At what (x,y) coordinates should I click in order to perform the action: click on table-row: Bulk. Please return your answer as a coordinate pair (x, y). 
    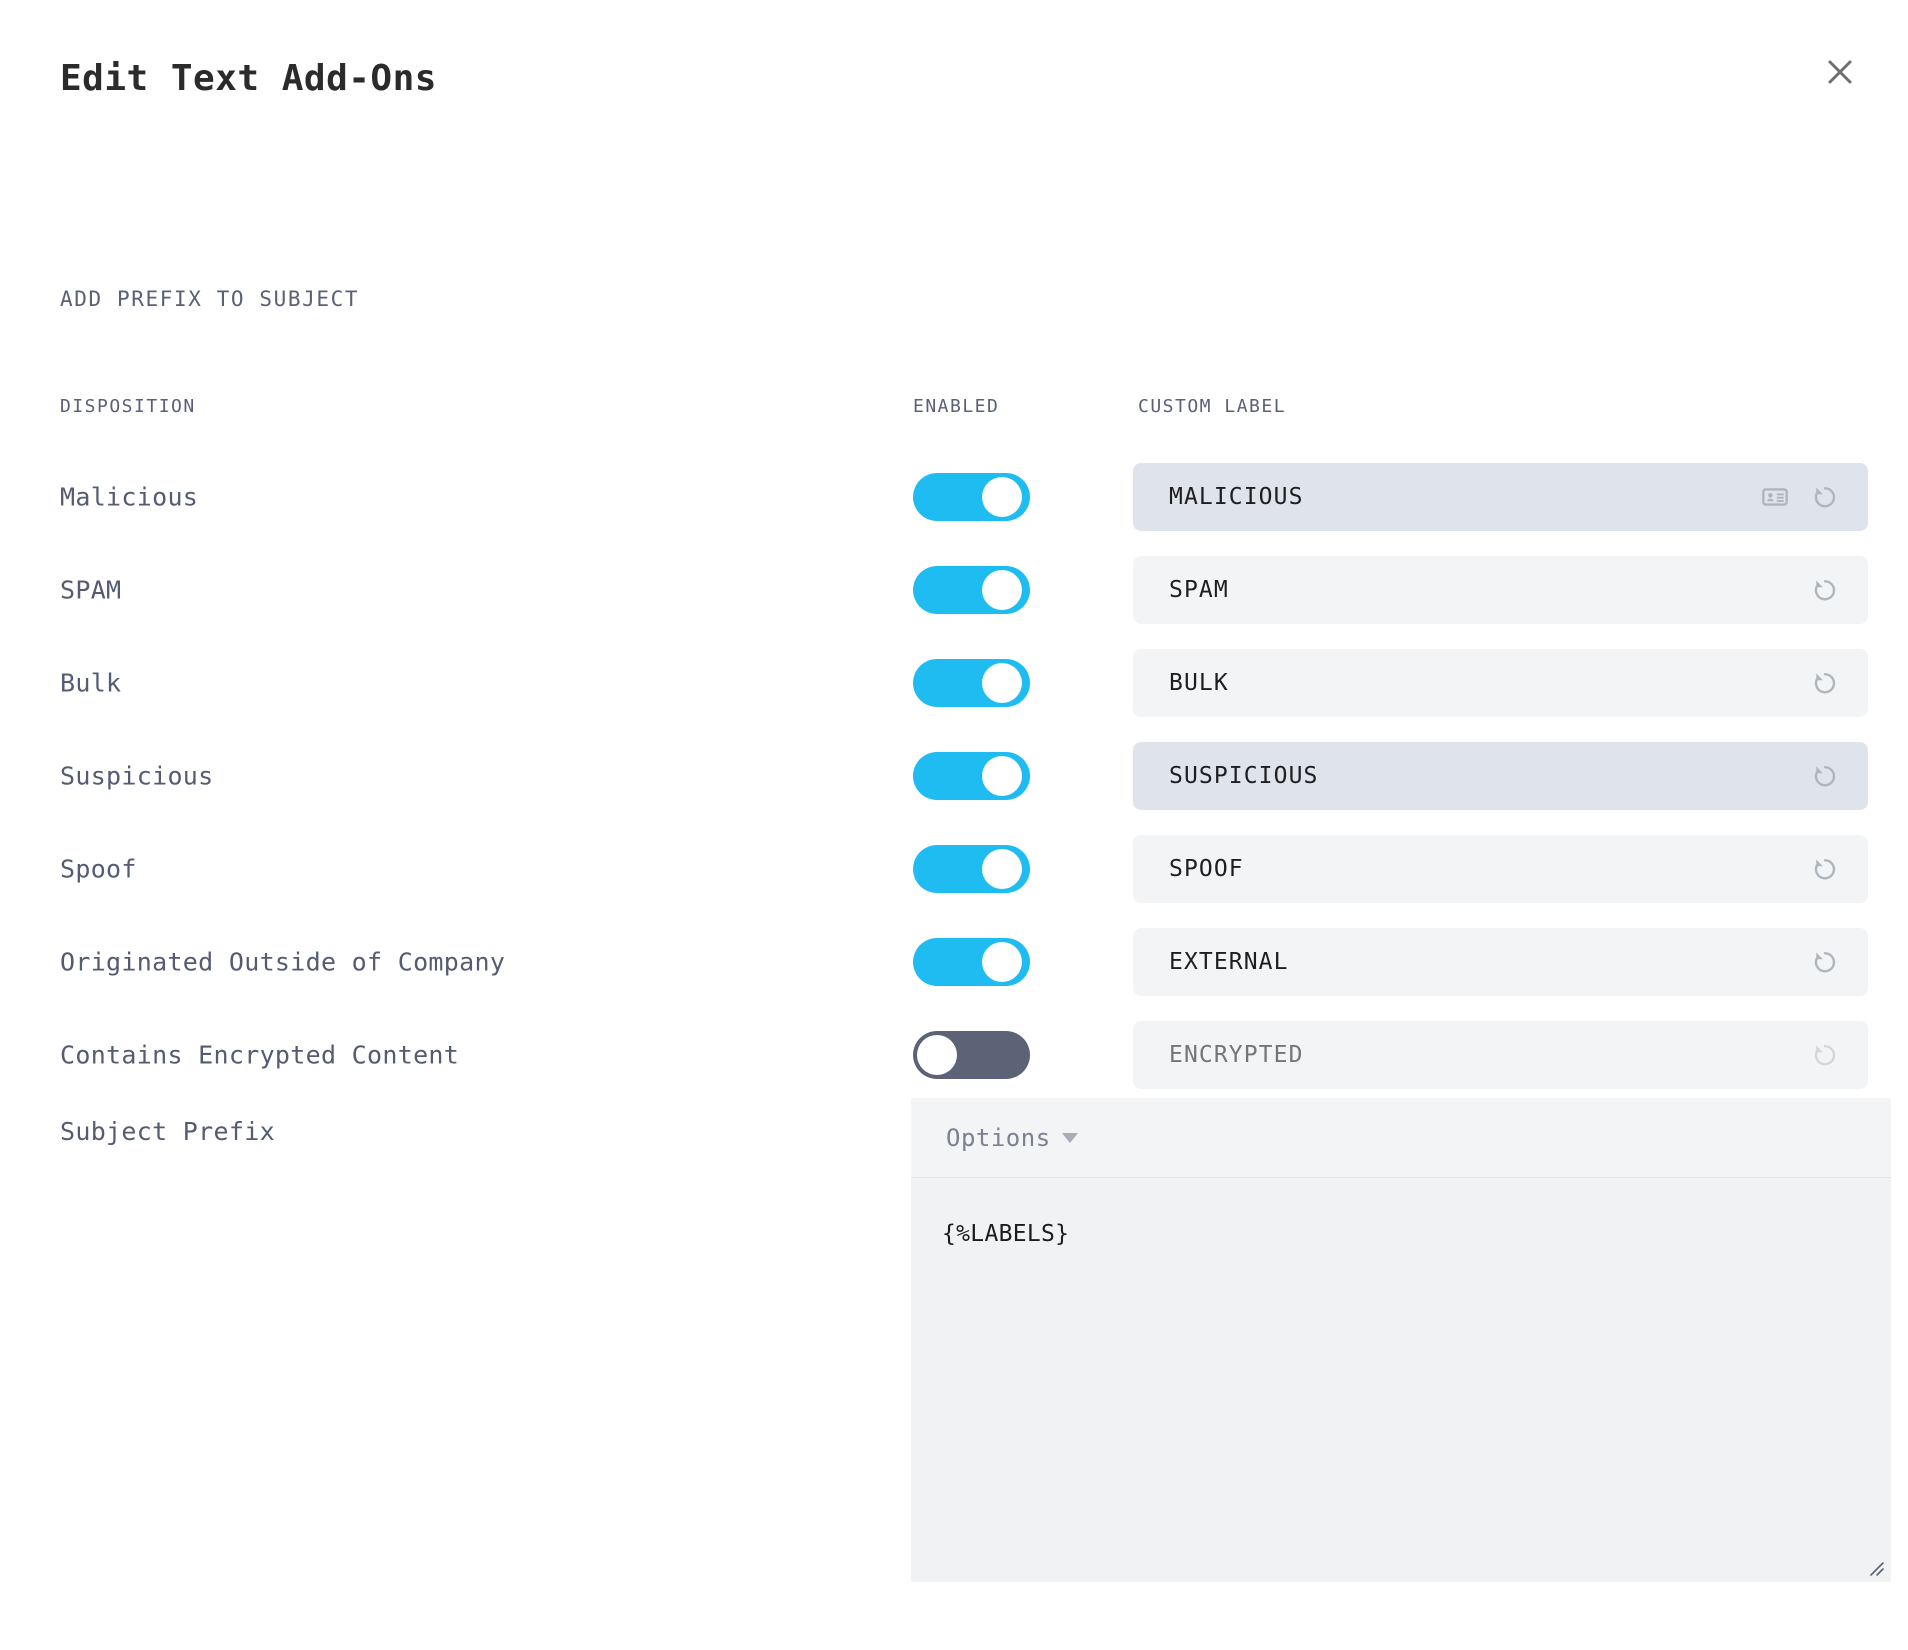
    Looking at the image, I should click on (954, 682).